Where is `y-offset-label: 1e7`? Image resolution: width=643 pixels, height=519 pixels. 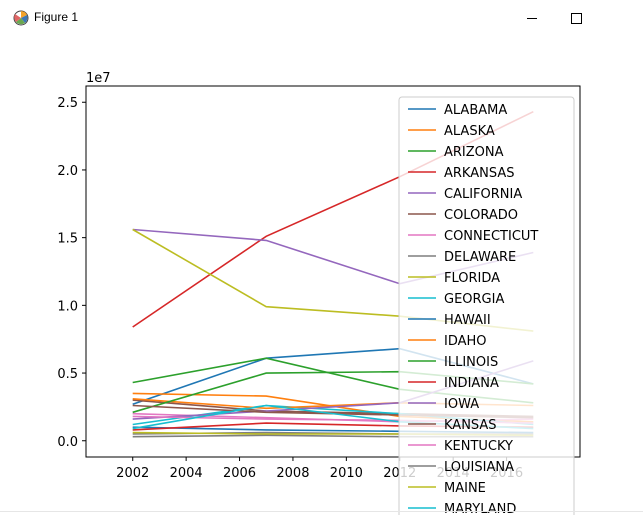 y-offset-label: 1e7 is located at coordinates (98, 78).